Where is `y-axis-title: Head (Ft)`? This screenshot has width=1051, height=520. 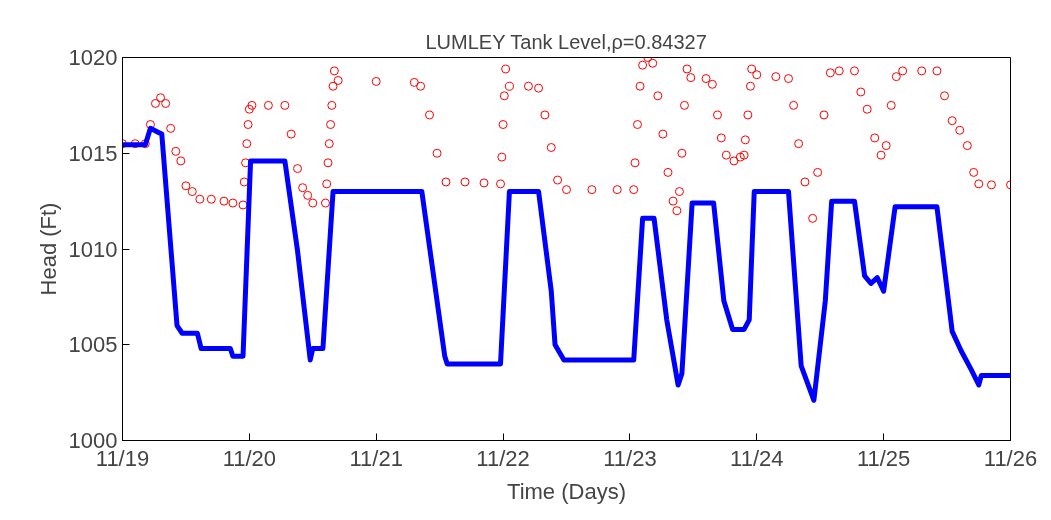
y-axis-title: Head (Ft) is located at coordinates (48, 249).